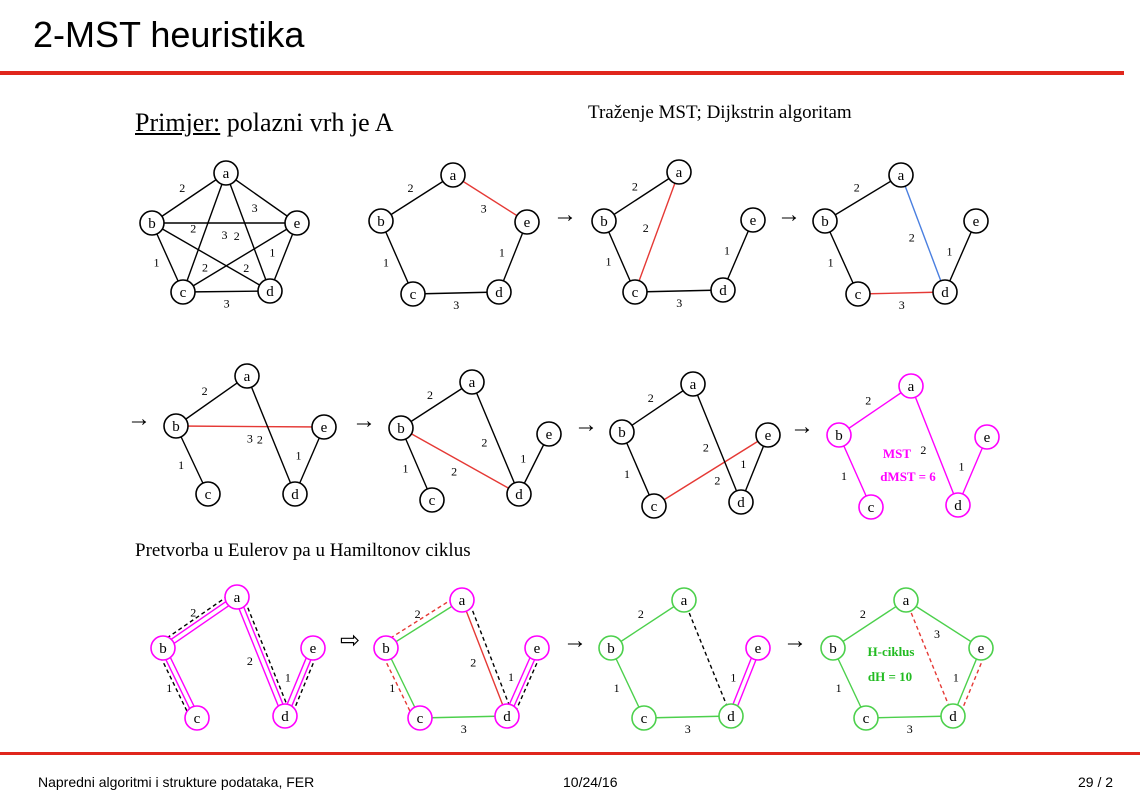 This screenshot has width=1147, height=801. I want to click on graph-3: 2 2 1 3 1 a b e c d, so click(678, 234).